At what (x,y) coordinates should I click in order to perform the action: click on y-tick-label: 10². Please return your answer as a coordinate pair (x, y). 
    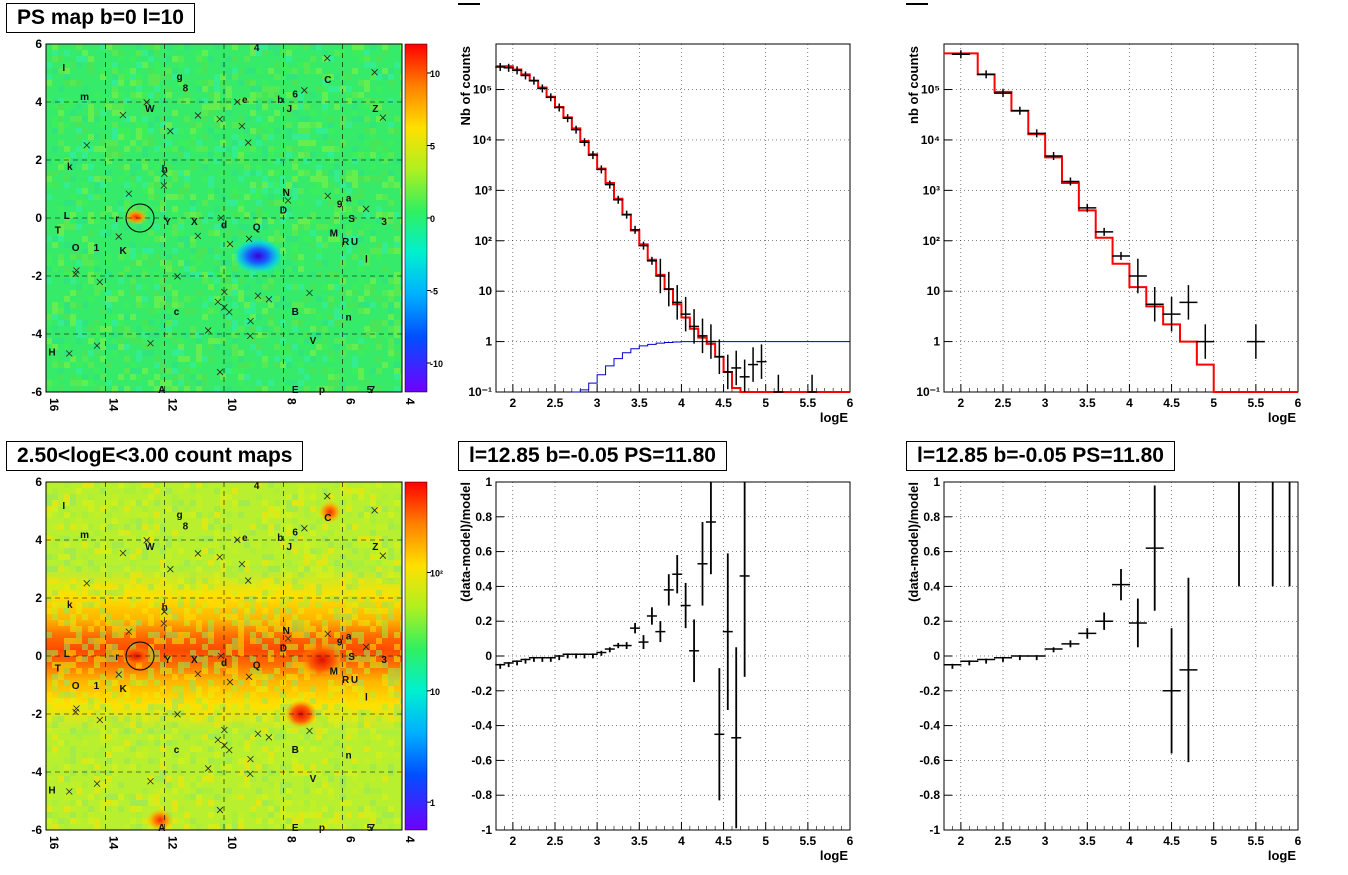
    Looking at the image, I should click on (483, 241).